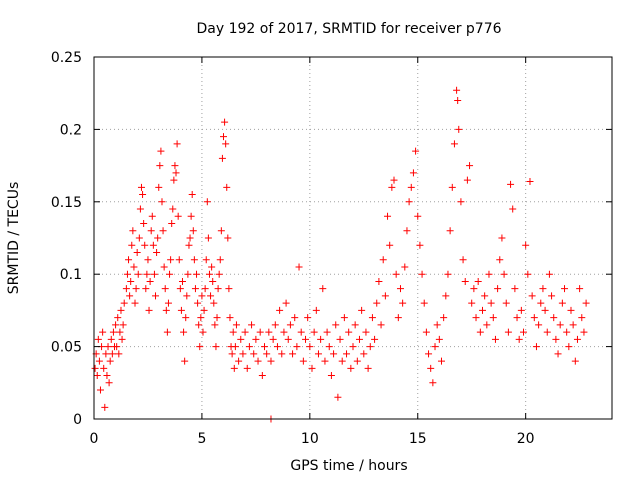 Image resolution: width=640 pixels, height=480 pixels. Describe the element at coordinates (66, 239) in the screenshot. I see `y-tick-labels: 0 0.05 0.1 0.15 0.2 0.25` at that location.